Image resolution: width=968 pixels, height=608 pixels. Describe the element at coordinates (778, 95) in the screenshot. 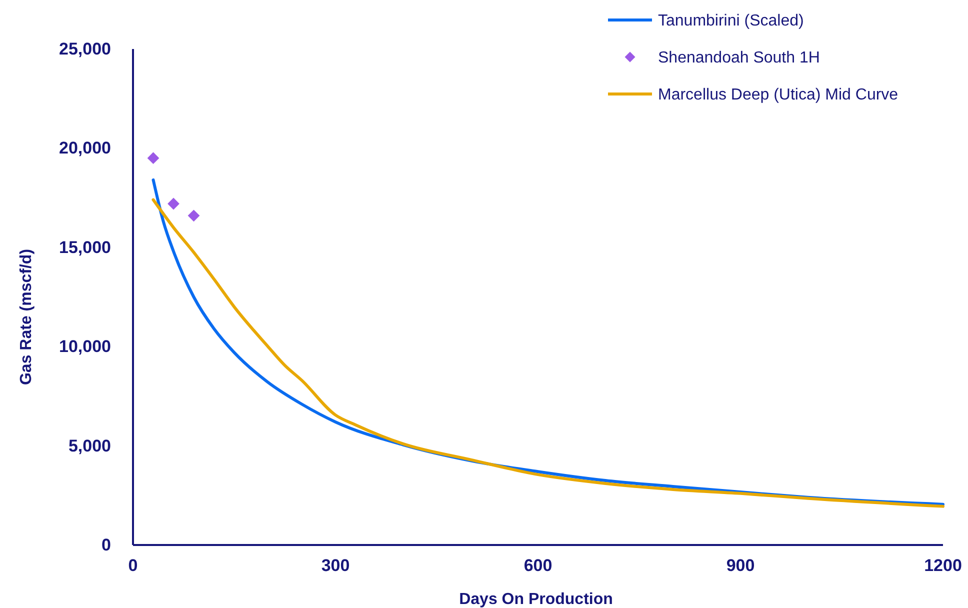

I see `legend-label: Marcellus Deep (Utica) Mid Curve` at that location.